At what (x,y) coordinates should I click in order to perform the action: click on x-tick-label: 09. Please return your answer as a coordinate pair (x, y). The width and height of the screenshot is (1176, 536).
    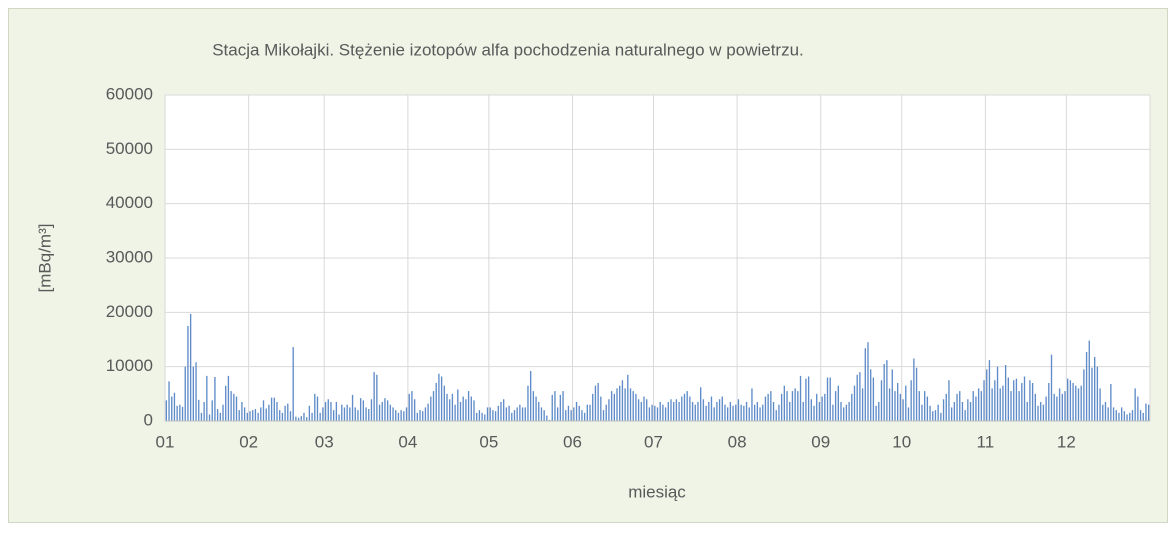
    Looking at the image, I should click on (820, 441).